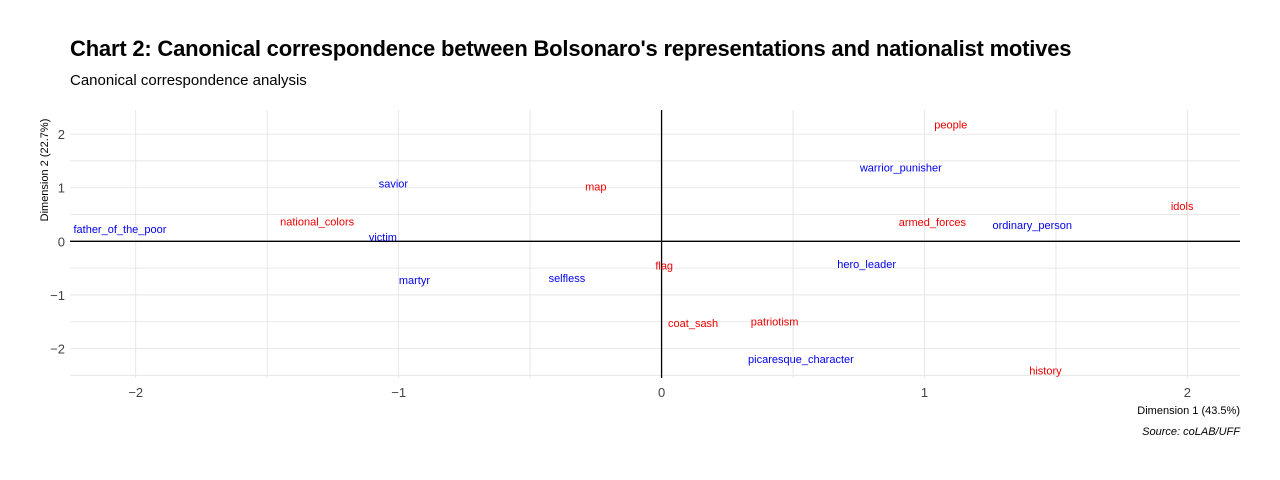  Describe the element at coordinates (933, 223) in the screenshot. I see `point-label-armed-forces: armed_forces` at that location.